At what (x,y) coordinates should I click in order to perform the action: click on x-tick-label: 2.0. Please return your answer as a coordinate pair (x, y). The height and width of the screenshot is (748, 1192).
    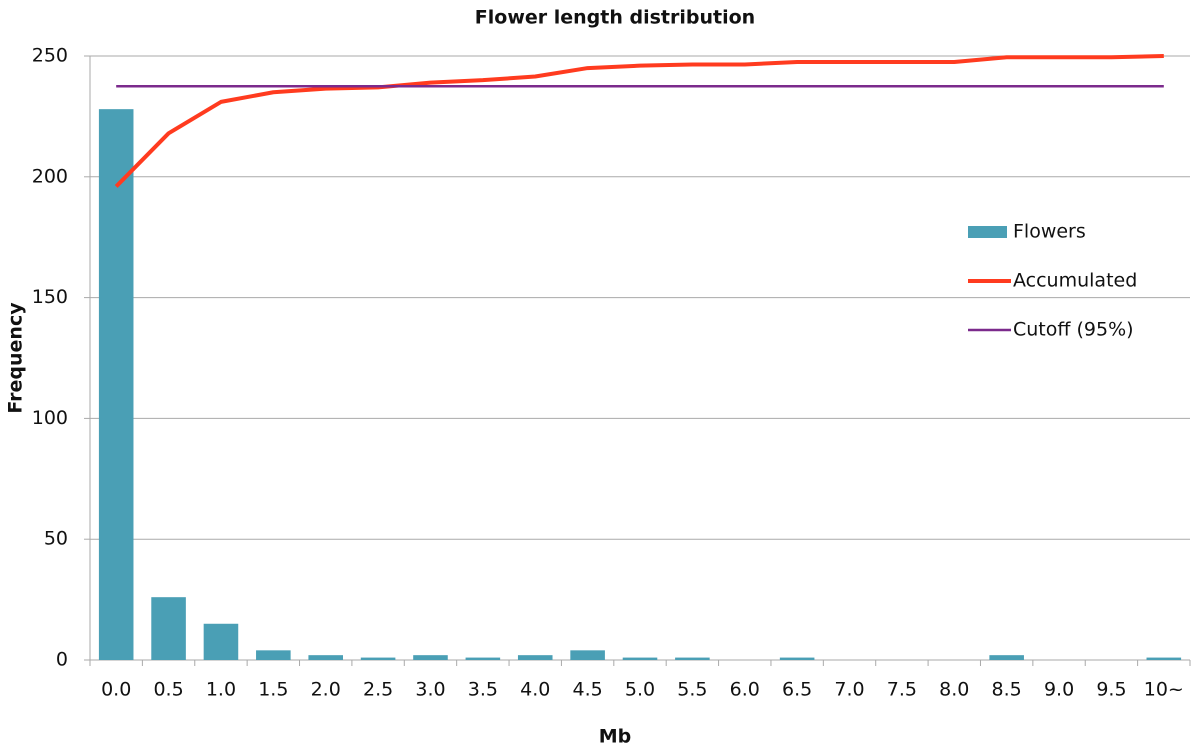
    Looking at the image, I should click on (326, 690).